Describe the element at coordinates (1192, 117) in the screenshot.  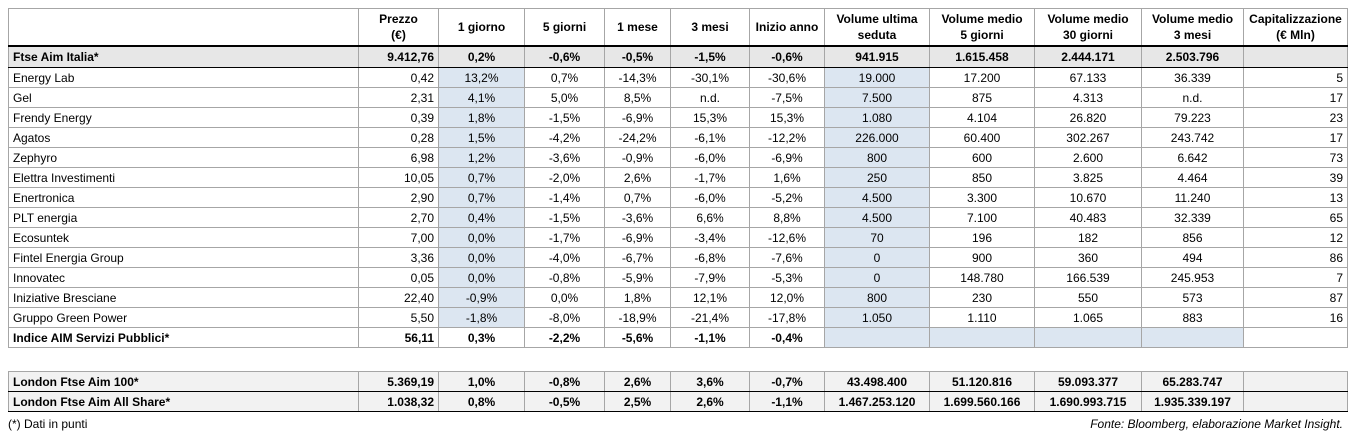
I see `cell: 79.223` at that location.